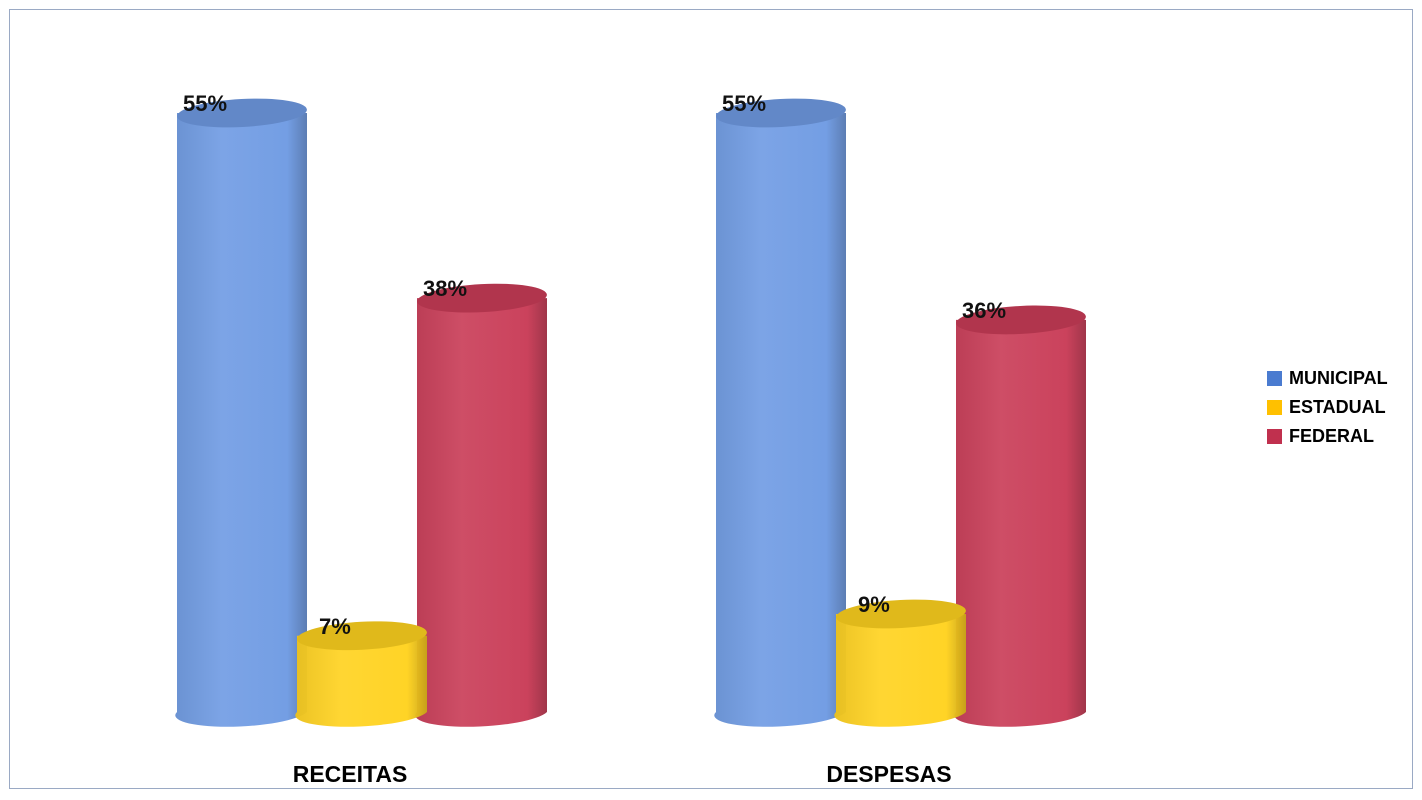  Describe the element at coordinates (1337, 407) in the screenshot. I see `legend-label-estadual: ESTADUAL` at that location.